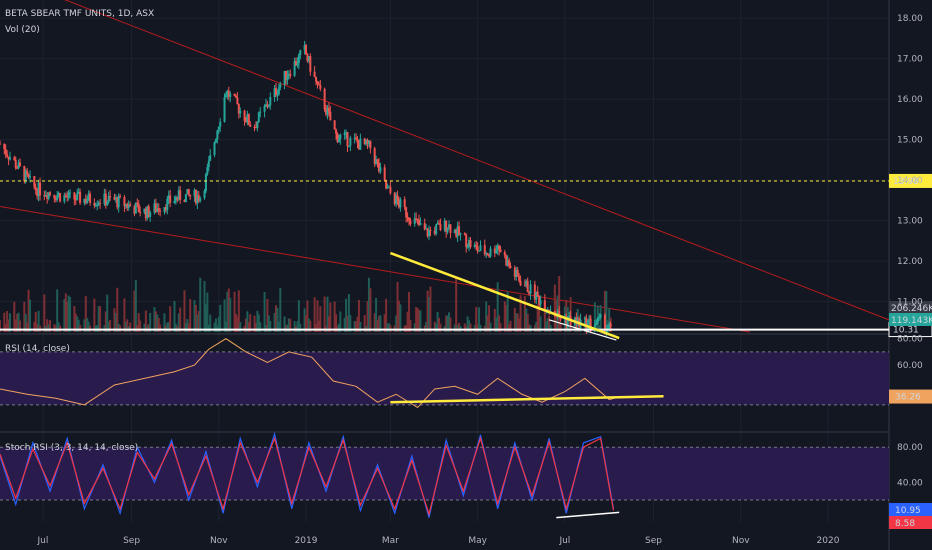 This screenshot has width=932, height=550. I want to click on rsi-value-label: 36.26, so click(908, 398).